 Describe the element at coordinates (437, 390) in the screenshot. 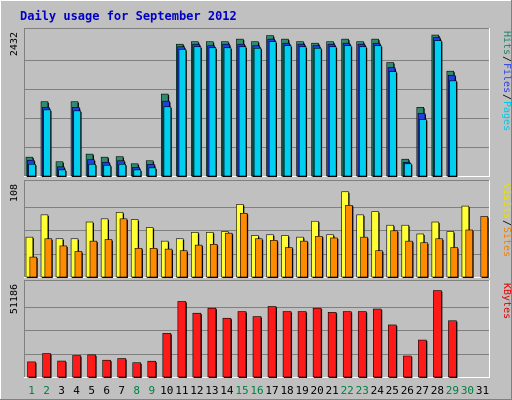

I see `x-tick-label: 28` at that location.